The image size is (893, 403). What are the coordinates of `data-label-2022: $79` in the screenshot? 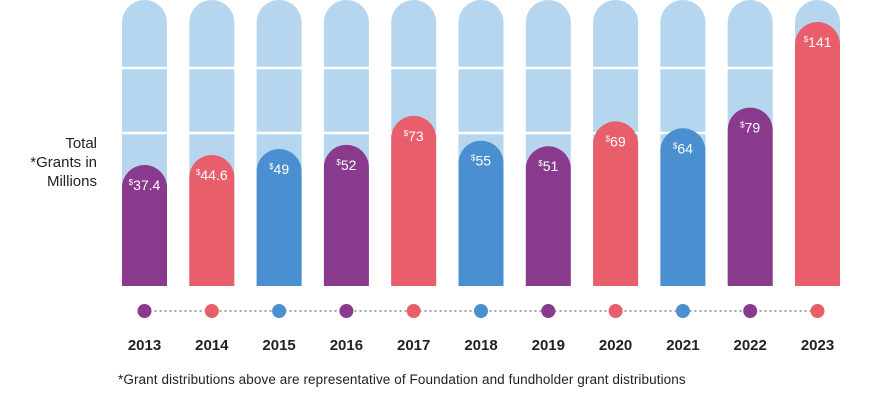 It's located at (750, 128).